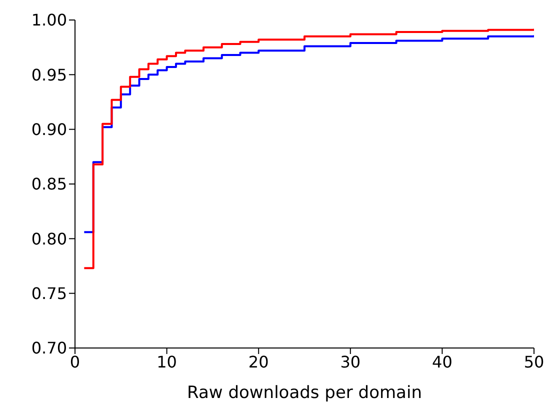 The height and width of the screenshot is (411, 555). I want to click on x-tick-label: 50, so click(534, 362).